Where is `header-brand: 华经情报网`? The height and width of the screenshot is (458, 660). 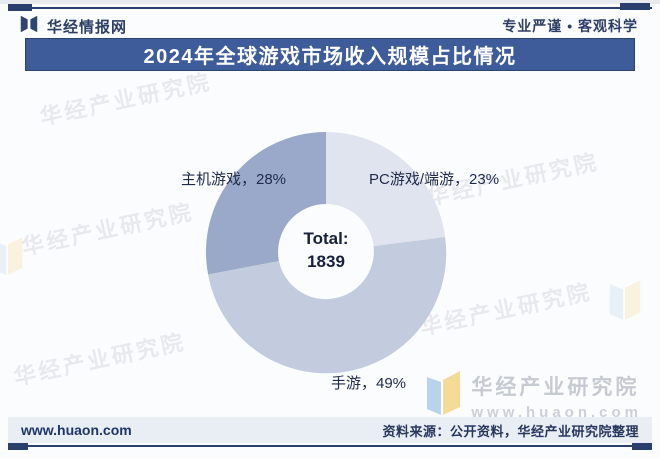 header-brand: 华经情报网 is located at coordinates (72, 26).